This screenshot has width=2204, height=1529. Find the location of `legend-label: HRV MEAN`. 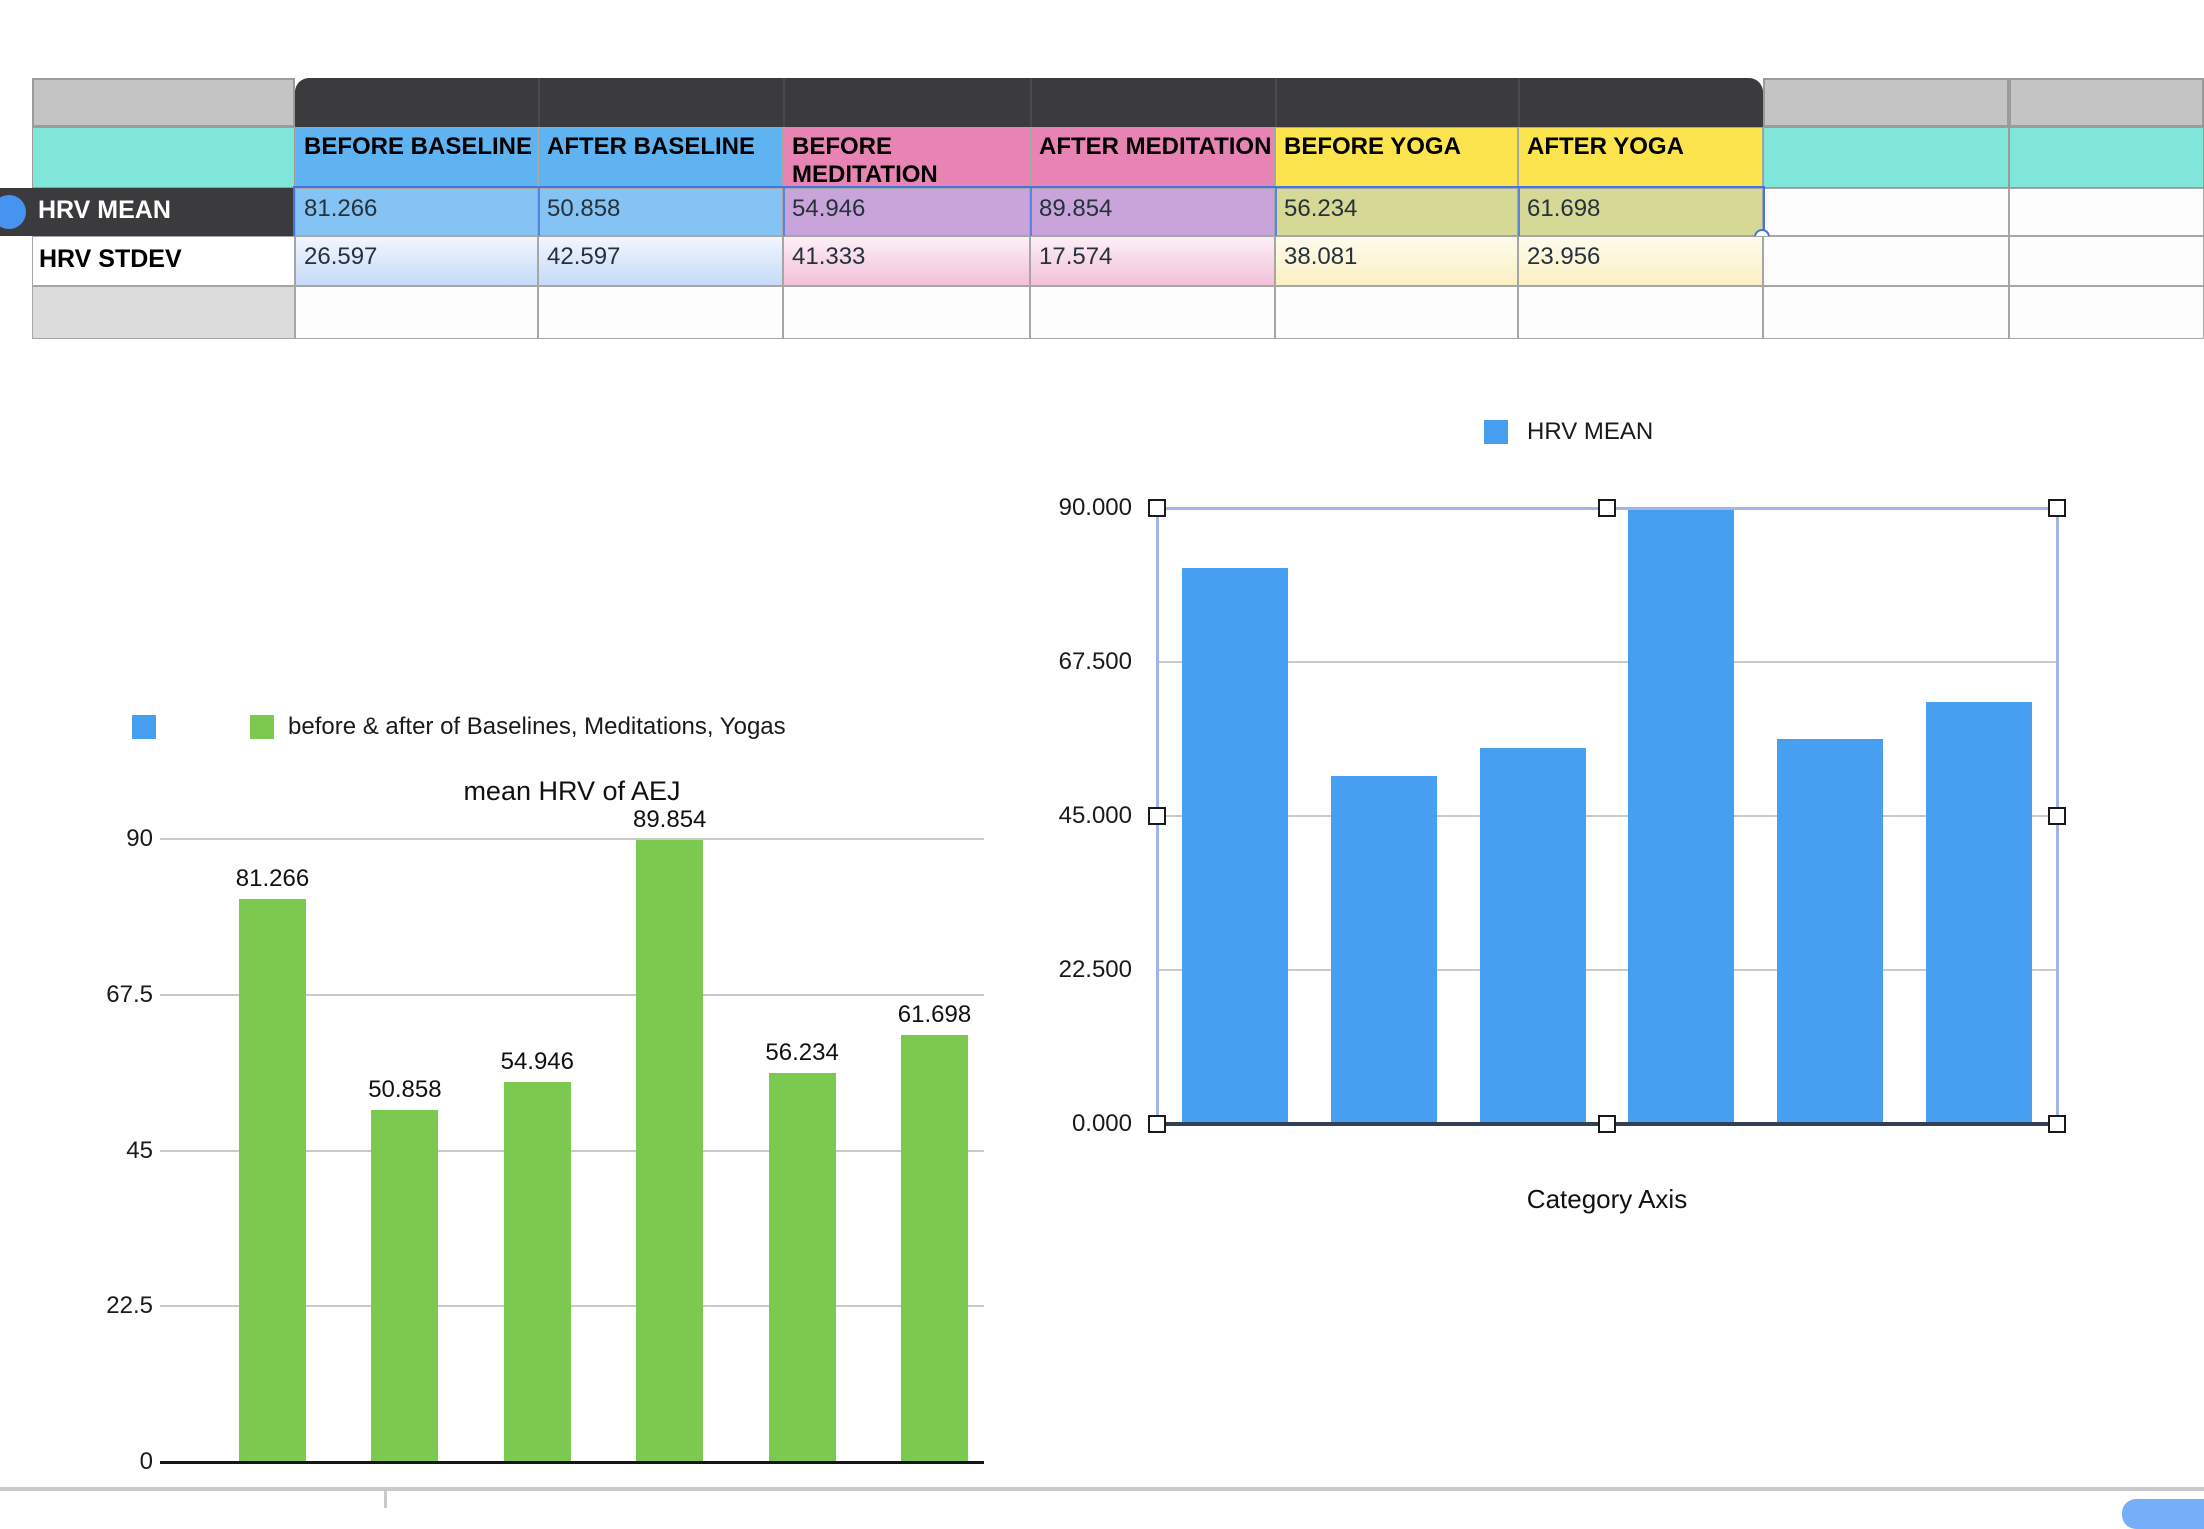

legend-label: HRV MEAN is located at coordinates (1590, 431).